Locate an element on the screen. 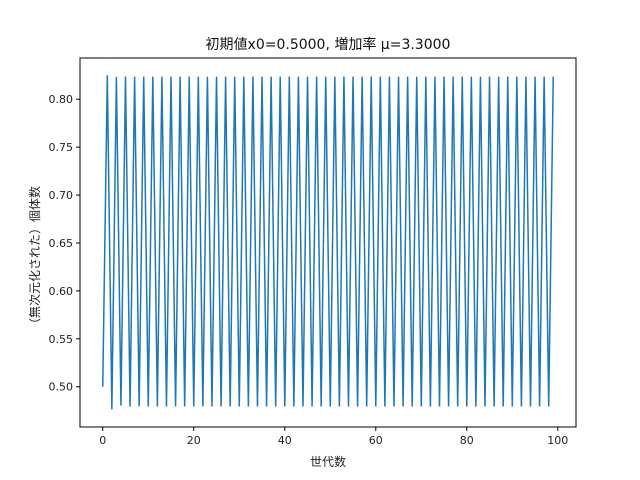  y-tick-label: 0.55 is located at coordinates (61, 339).